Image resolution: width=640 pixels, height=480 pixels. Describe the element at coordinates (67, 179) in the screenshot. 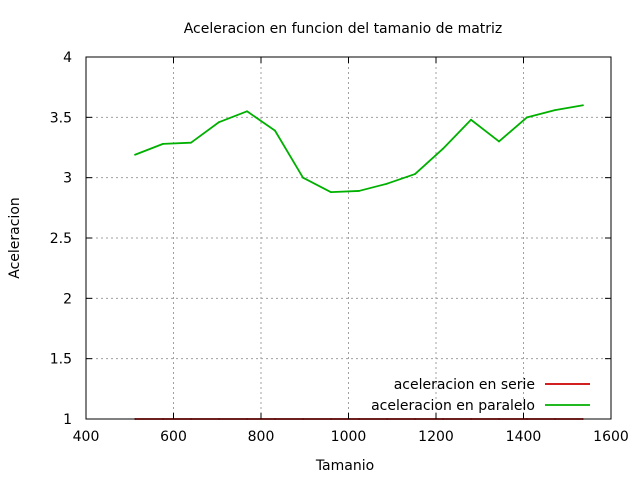

I see `y-tick-label: 3` at that location.